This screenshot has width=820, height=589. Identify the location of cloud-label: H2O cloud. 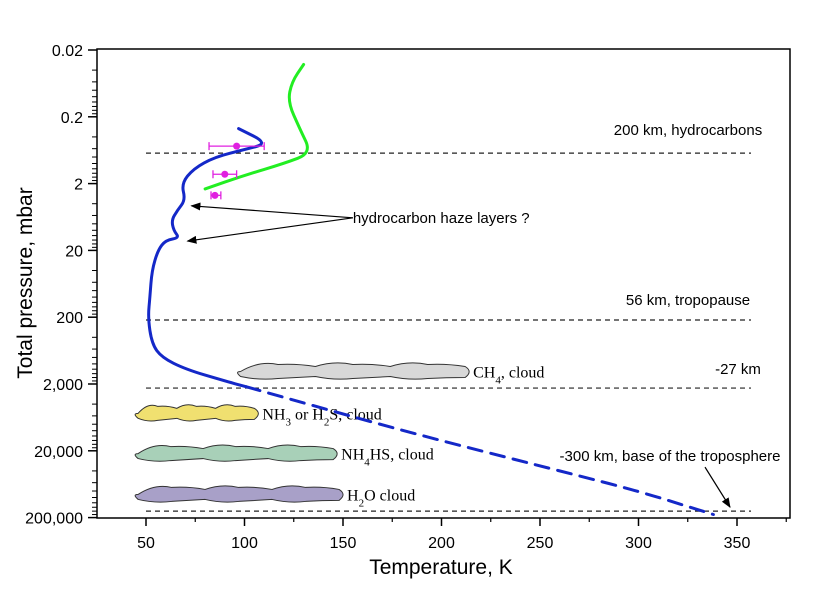
(381, 498).